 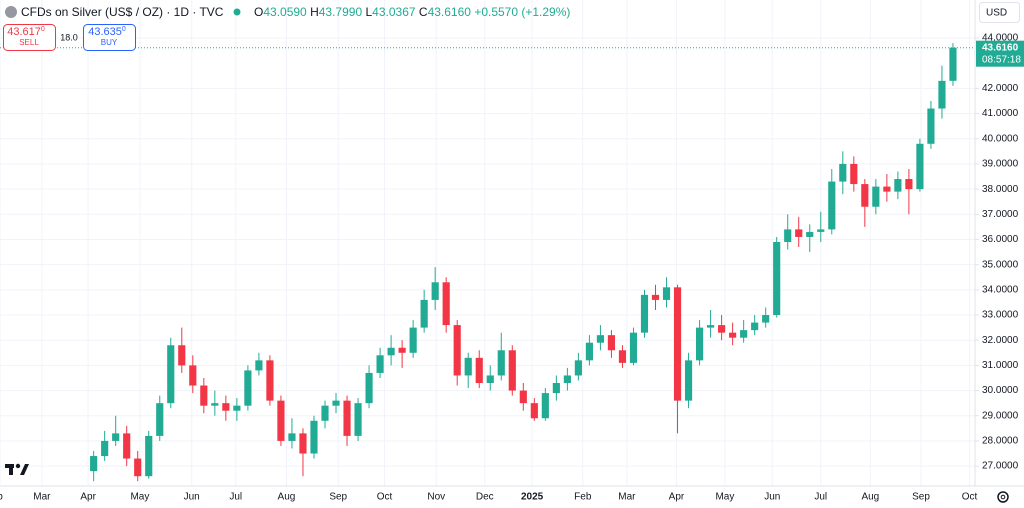 What do you see at coordinates (1, 497) in the screenshot?
I see `x-tick-label: b` at bounding box center [1, 497].